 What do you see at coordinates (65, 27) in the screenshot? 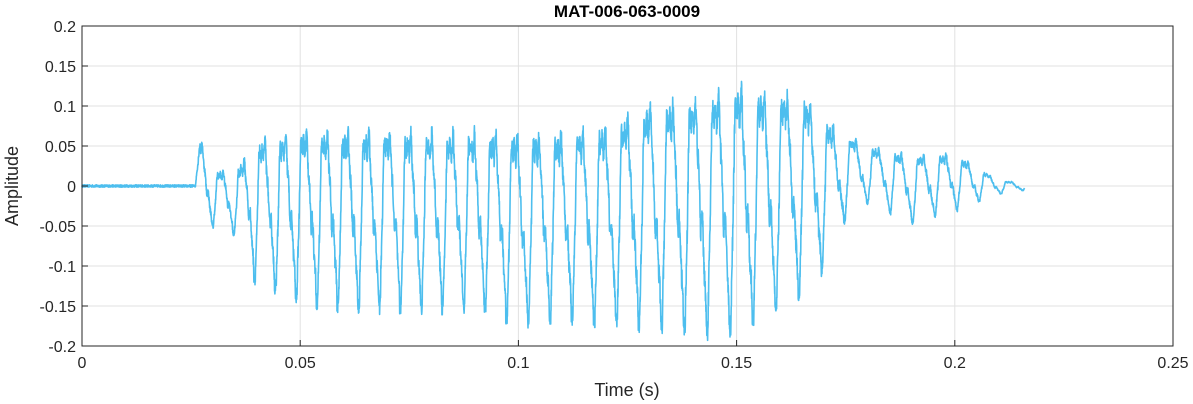
I see `y-tick-label: 0.2` at bounding box center [65, 27].